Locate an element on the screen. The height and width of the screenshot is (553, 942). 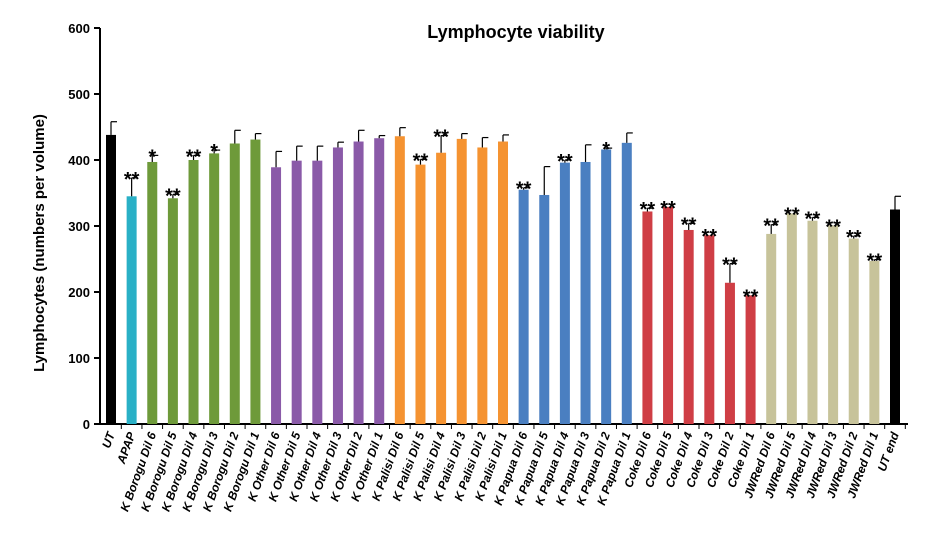
y-tick-label: 600 is located at coordinates (79, 28).